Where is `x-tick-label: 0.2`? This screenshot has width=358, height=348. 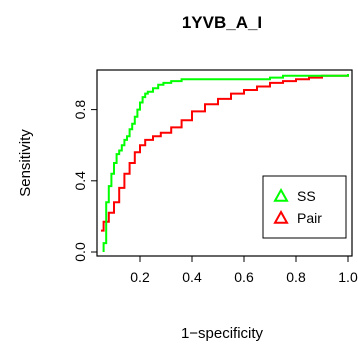
x-tick-label: 0.2 is located at coordinates (140, 277).